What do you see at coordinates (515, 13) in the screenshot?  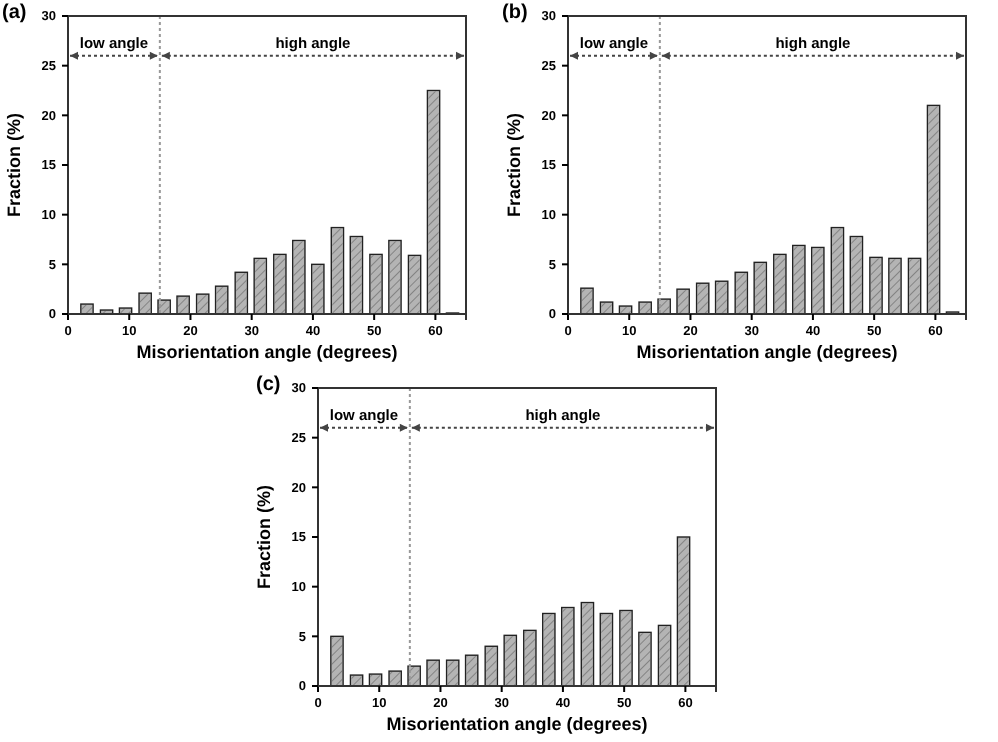 I see `chart-title: (b)` at bounding box center [515, 13].